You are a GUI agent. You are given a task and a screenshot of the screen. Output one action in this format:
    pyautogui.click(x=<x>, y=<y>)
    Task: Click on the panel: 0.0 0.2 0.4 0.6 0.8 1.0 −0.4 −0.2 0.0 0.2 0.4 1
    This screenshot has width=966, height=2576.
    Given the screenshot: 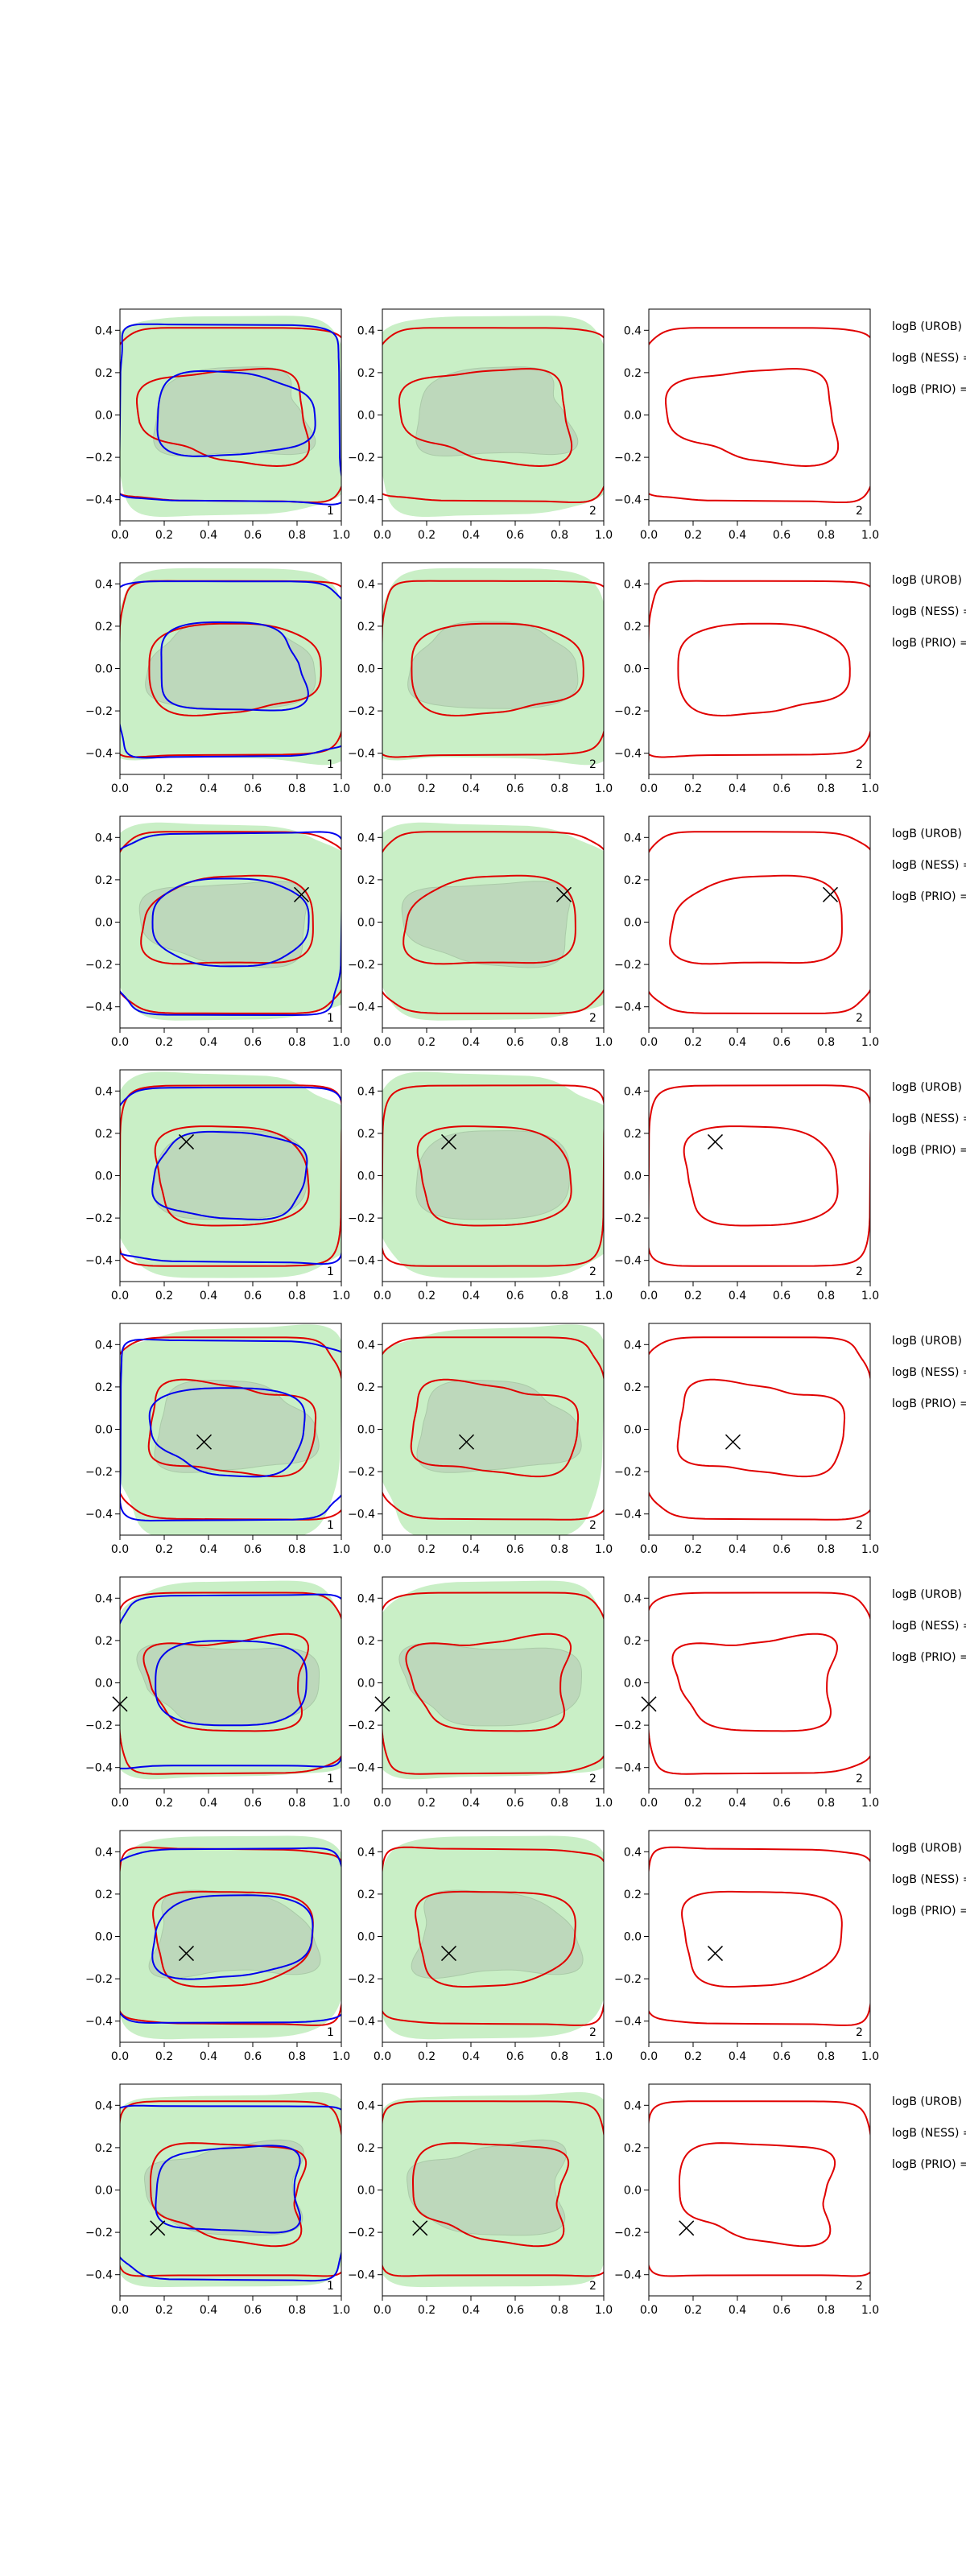 What is the action you would take?
    pyautogui.click(x=217, y=1946)
    